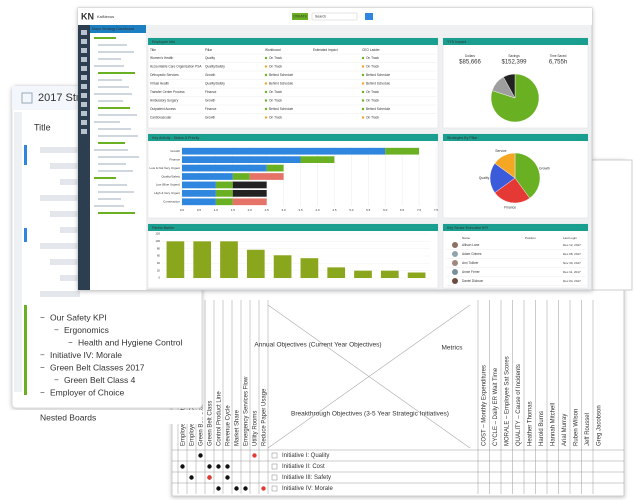  Describe the element at coordinates (305, 456) in the screenshot. I see `matrix-row-label: Initiative I: Quality` at that location.